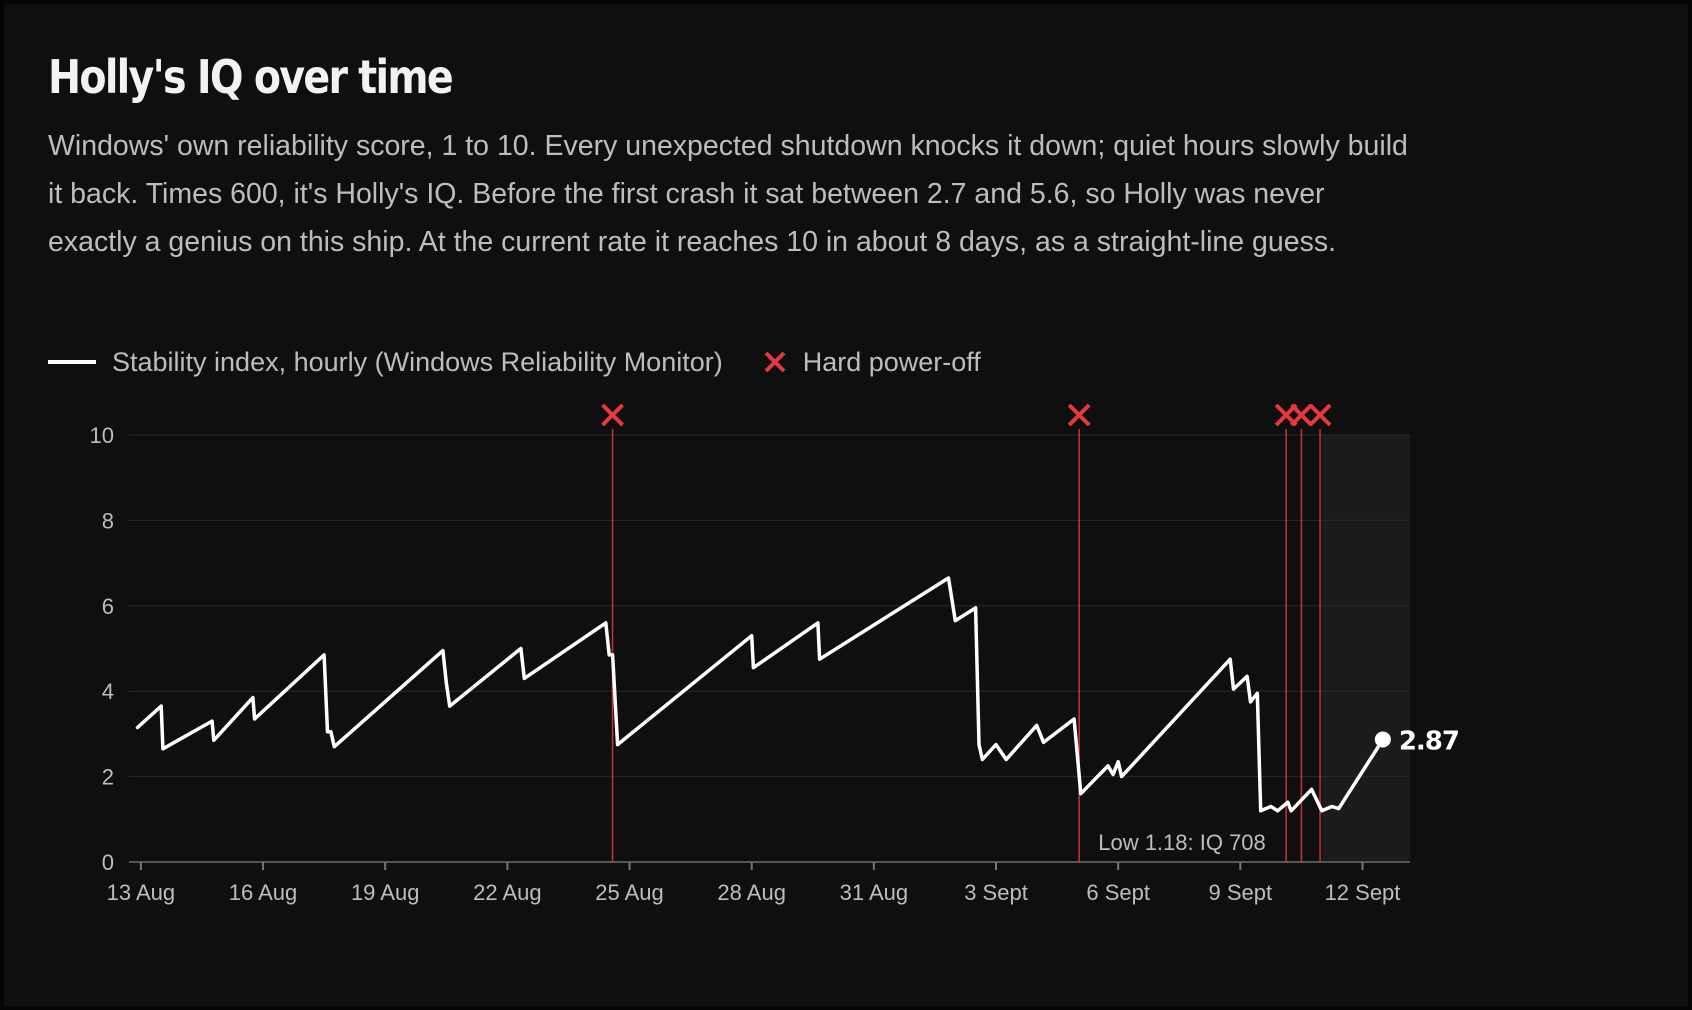  Describe the element at coordinates (1382, 739) in the screenshot. I see `end-point` at that location.